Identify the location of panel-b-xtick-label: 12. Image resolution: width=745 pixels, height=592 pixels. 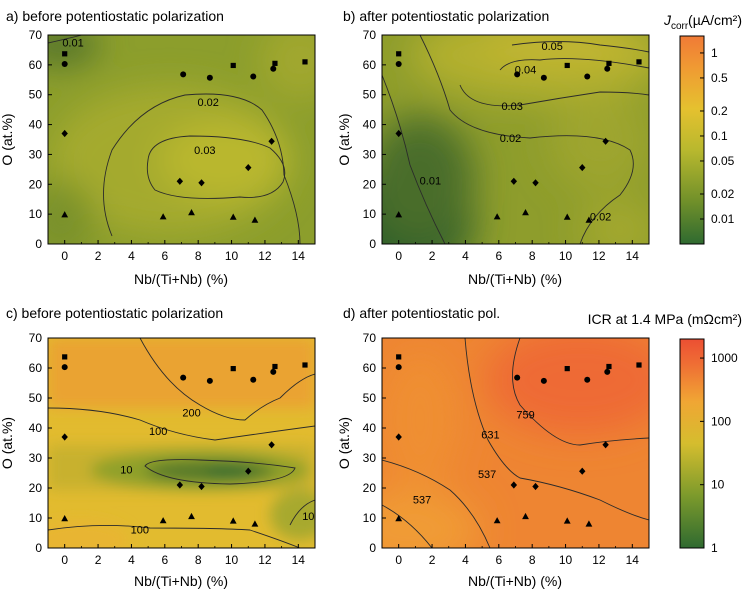
(599, 256).